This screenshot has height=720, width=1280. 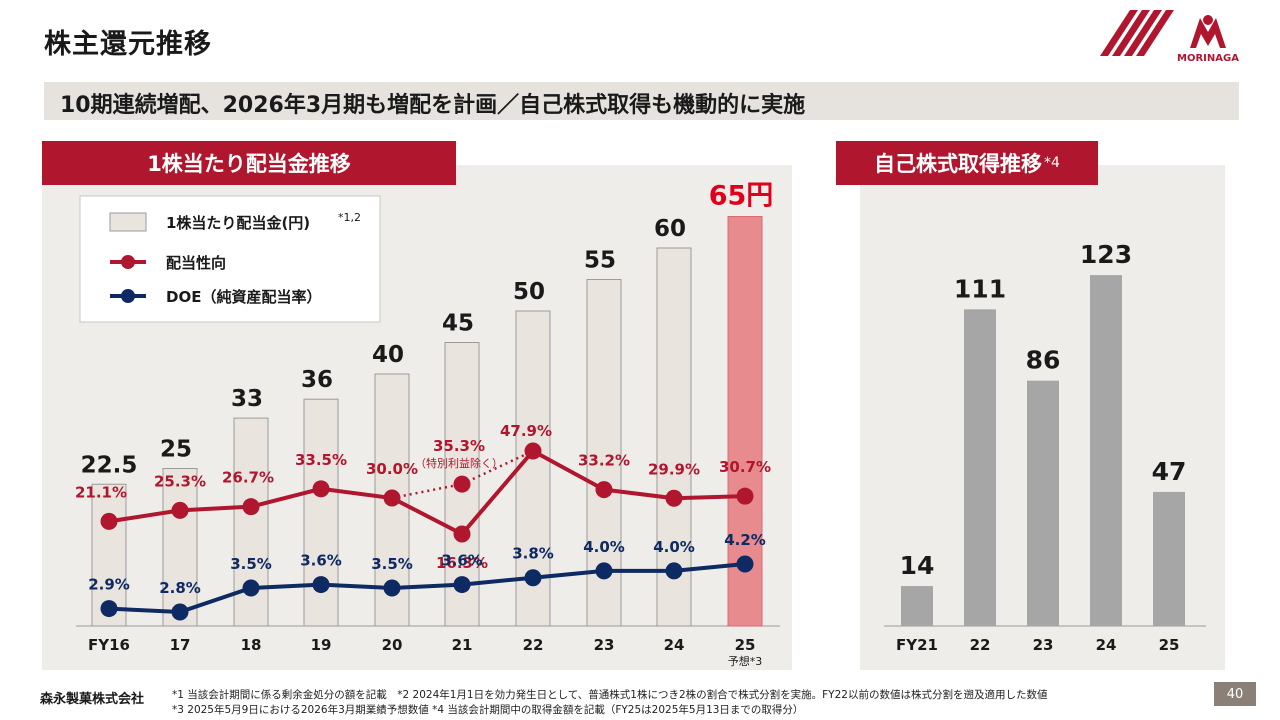 What do you see at coordinates (917, 565) in the screenshot?
I see `buyback-value-label: 14` at bounding box center [917, 565].